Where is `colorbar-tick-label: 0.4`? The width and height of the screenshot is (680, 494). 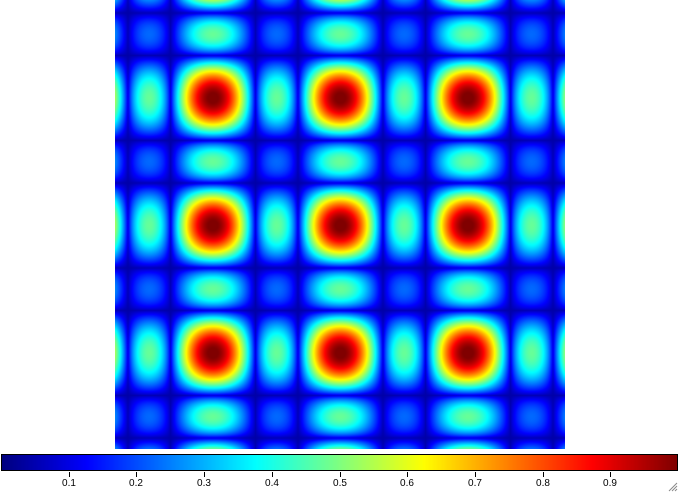
colorbar-tick-label: 0.4 is located at coordinates (272, 483).